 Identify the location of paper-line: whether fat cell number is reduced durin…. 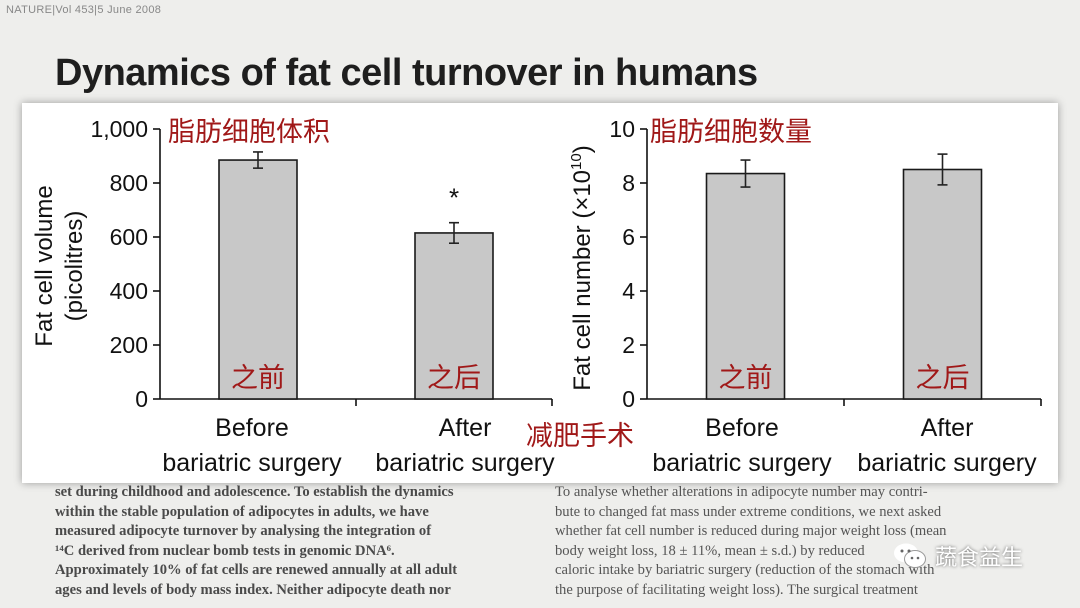
(751, 531).